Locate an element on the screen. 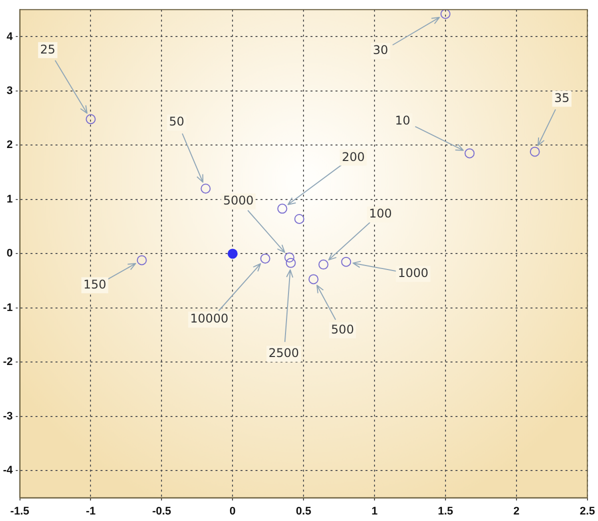 The height and width of the screenshot is (521, 598). y-tick-label: 1 is located at coordinates (9, 199).